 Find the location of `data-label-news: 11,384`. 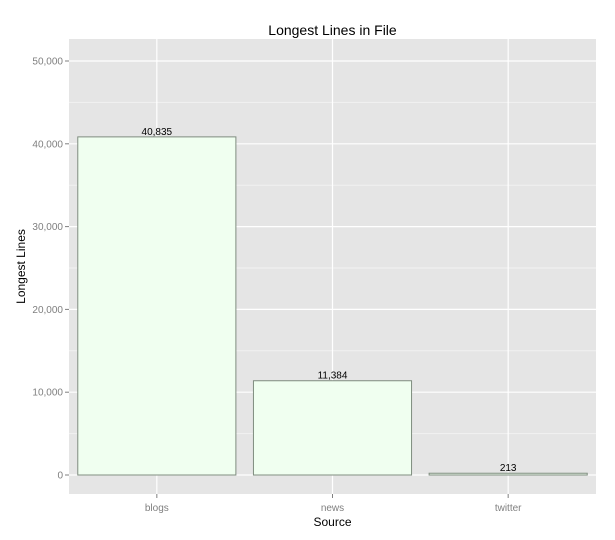

data-label-news: 11,384 is located at coordinates (333, 376).